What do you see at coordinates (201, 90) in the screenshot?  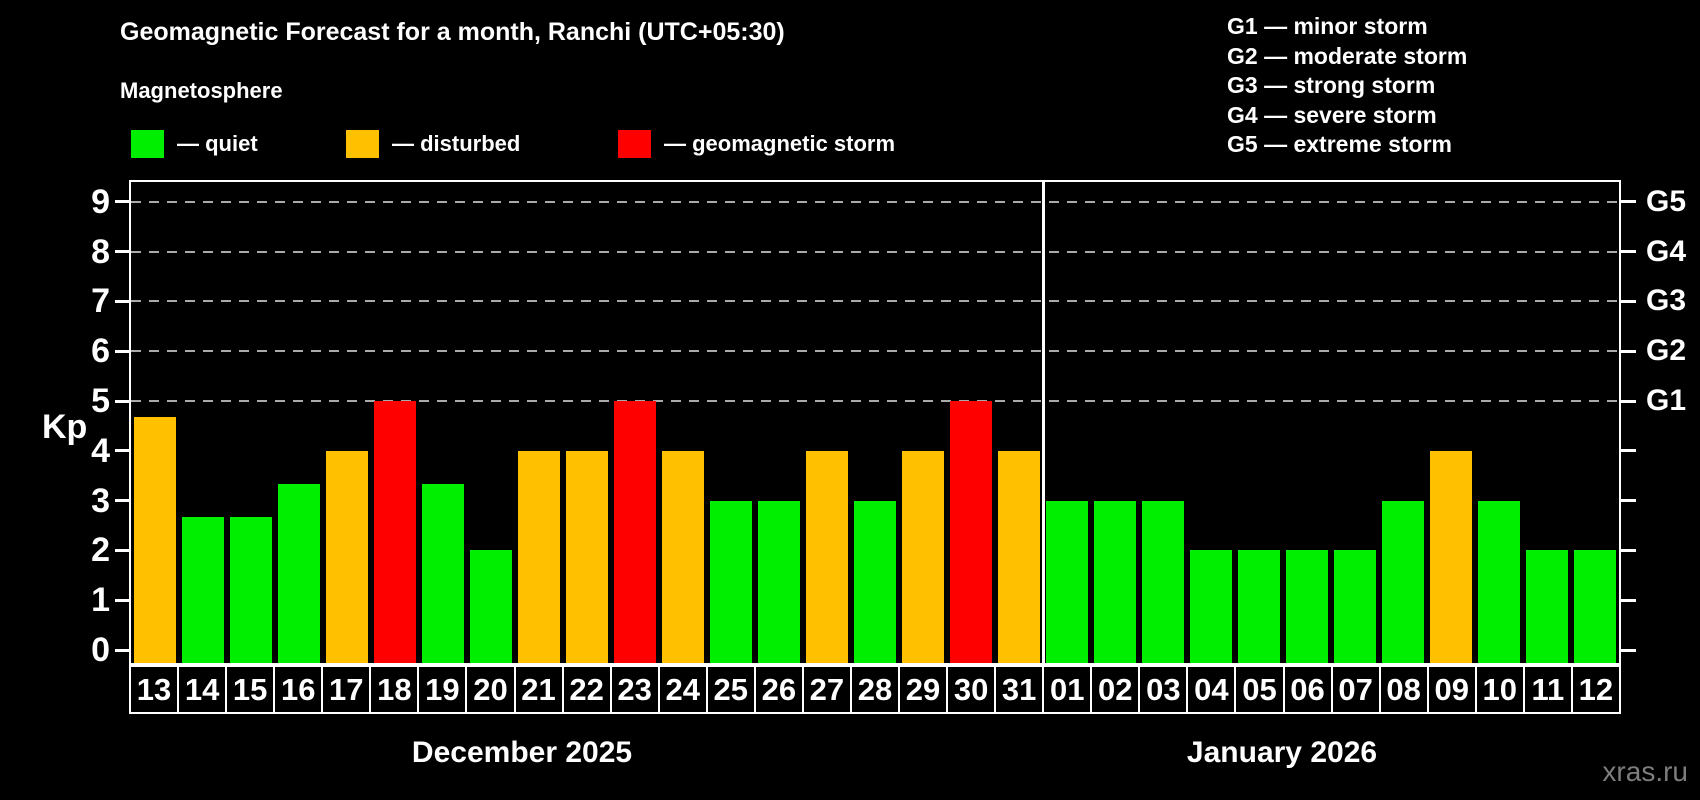 I see `magnetosphere-subtitle: Magnetosphere` at bounding box center [201, 90].